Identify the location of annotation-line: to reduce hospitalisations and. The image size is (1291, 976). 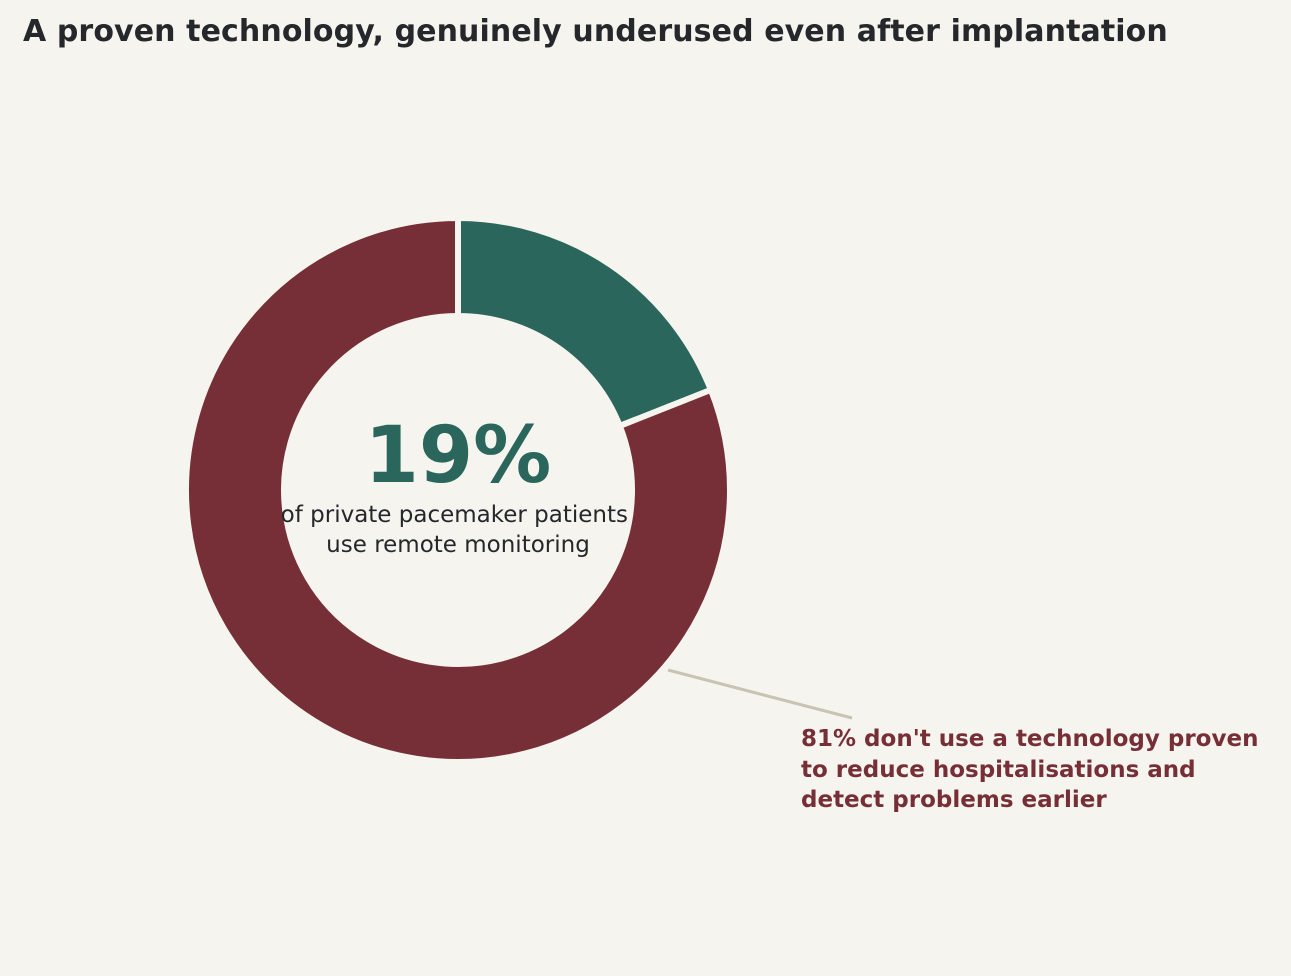
(998, 770).